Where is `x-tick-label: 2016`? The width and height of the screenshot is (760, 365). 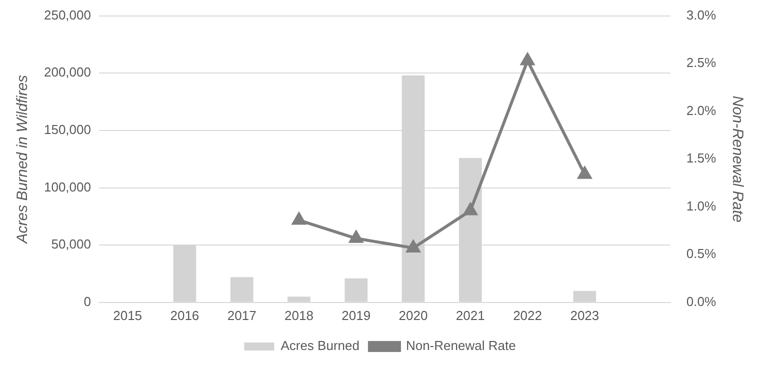 x-tick-label: 2016 is located at coordinates (185, 315).